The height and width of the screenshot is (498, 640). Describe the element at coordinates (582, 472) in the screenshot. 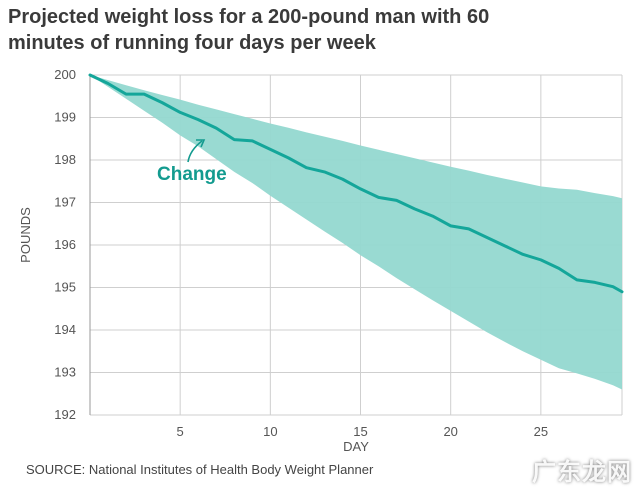

I see `watermark-logo: 广东龙网` at that location.